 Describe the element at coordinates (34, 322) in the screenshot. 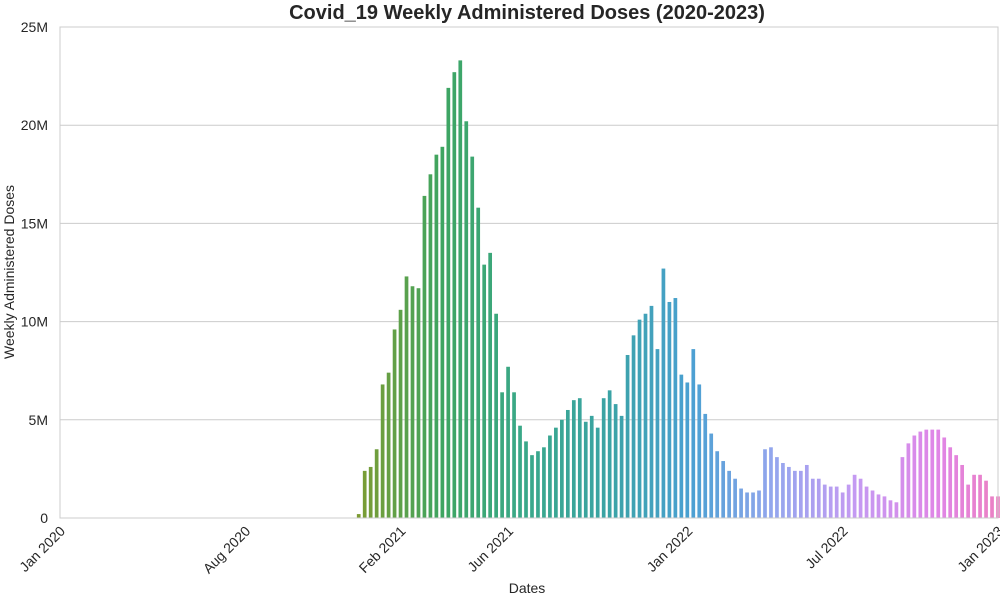

I see `y-tick-label: 10M` at that location.